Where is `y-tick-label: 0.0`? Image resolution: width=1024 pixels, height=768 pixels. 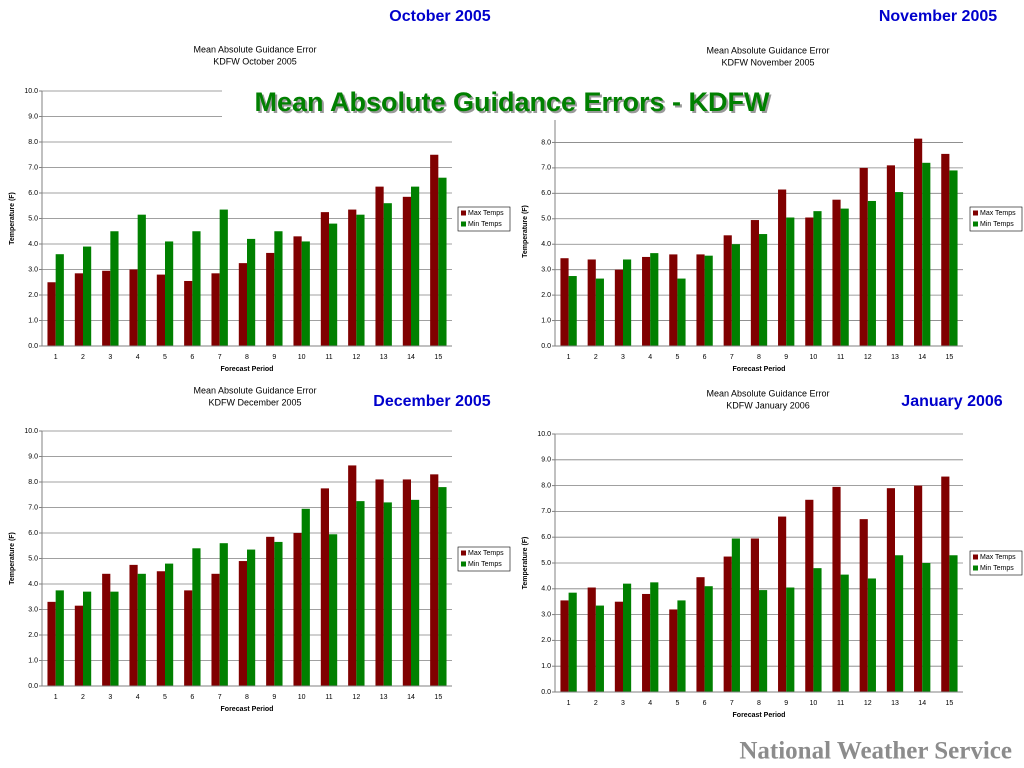 y-tick-label: 0.0 is located at coordinates (33, 346).